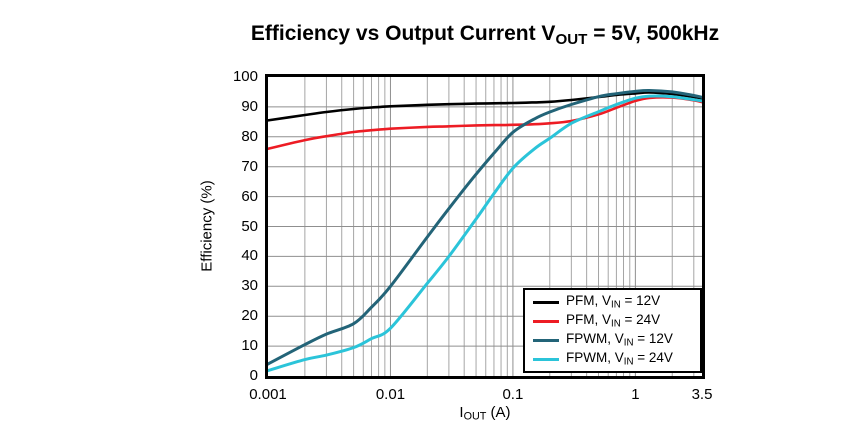 Image resolution: width=855 pixels, height=438 pixels. What do you see at coordinates (249, 256) in the screenshot?
I see `y-tick-label: 40` at bounding box center [249, 256].